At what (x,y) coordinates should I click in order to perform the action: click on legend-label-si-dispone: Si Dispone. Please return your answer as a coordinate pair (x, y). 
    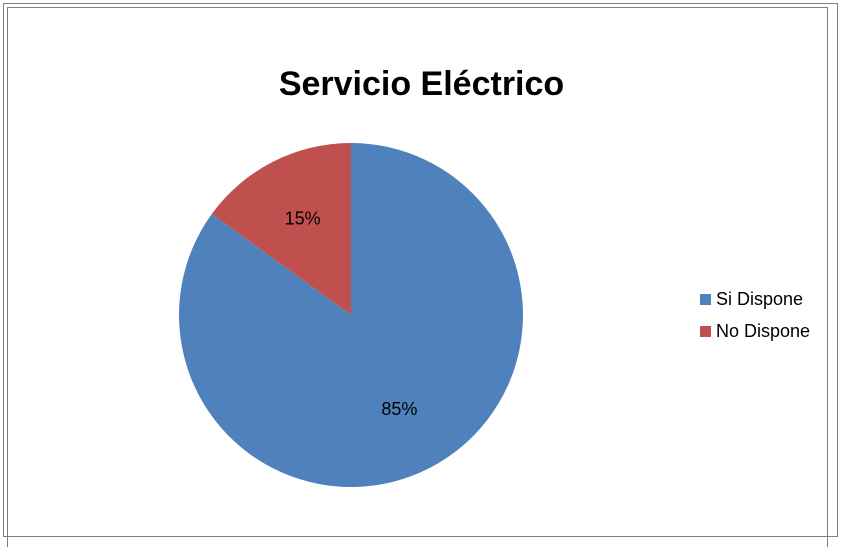
    Looking at the image, I should click on (760, 298).